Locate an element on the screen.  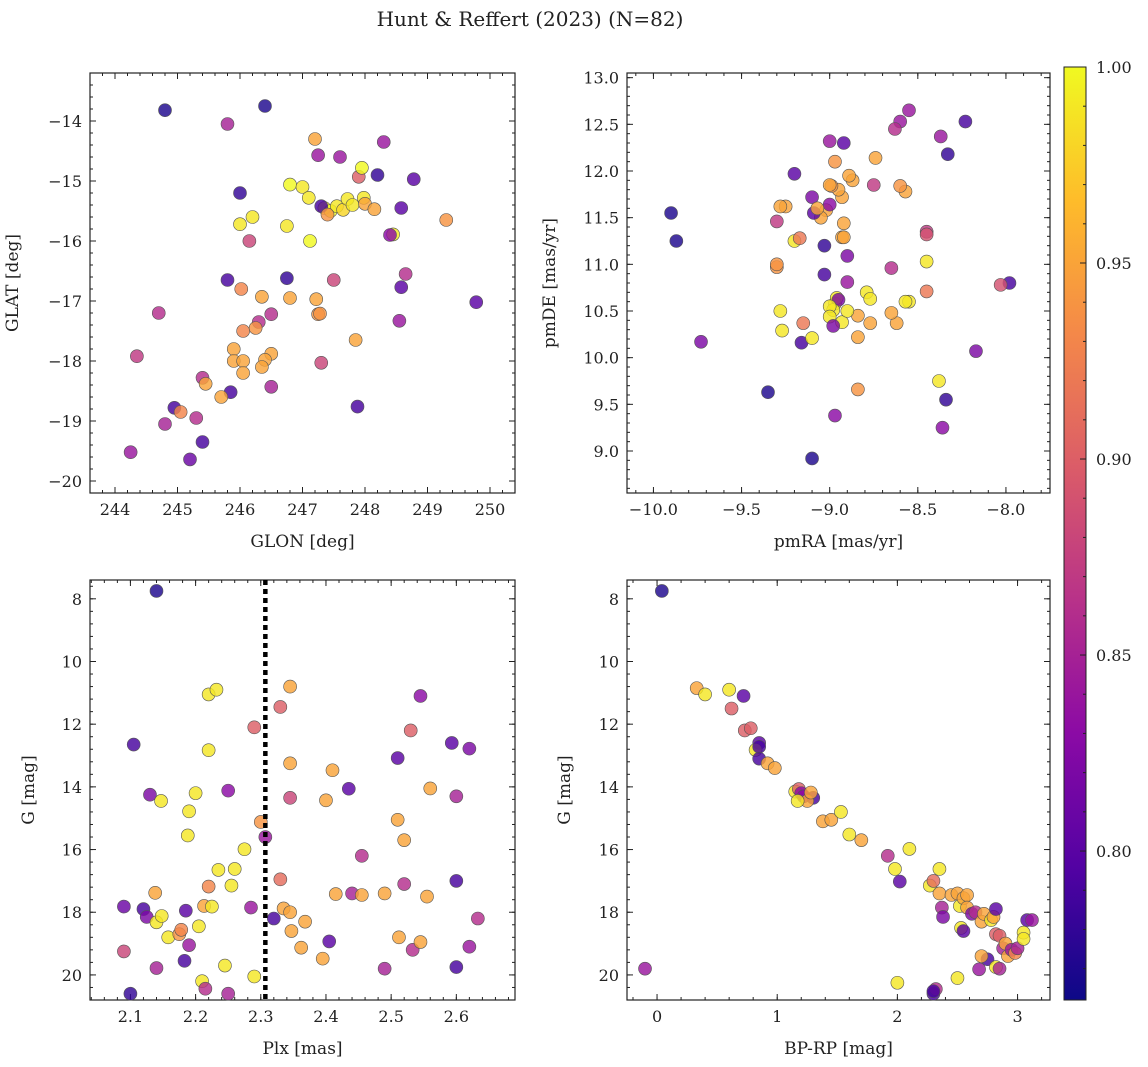
y-tick-label: 12.5 is located at coordinates (601, 124).